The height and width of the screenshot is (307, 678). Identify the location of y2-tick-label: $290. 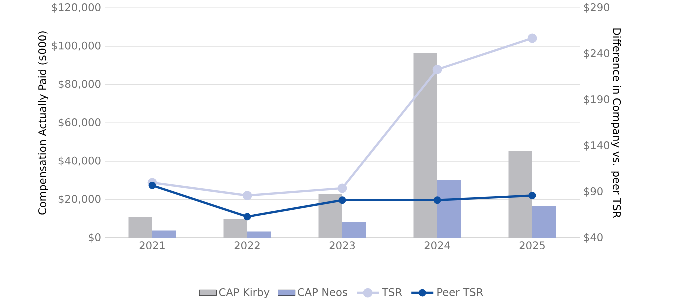
(597, 8).